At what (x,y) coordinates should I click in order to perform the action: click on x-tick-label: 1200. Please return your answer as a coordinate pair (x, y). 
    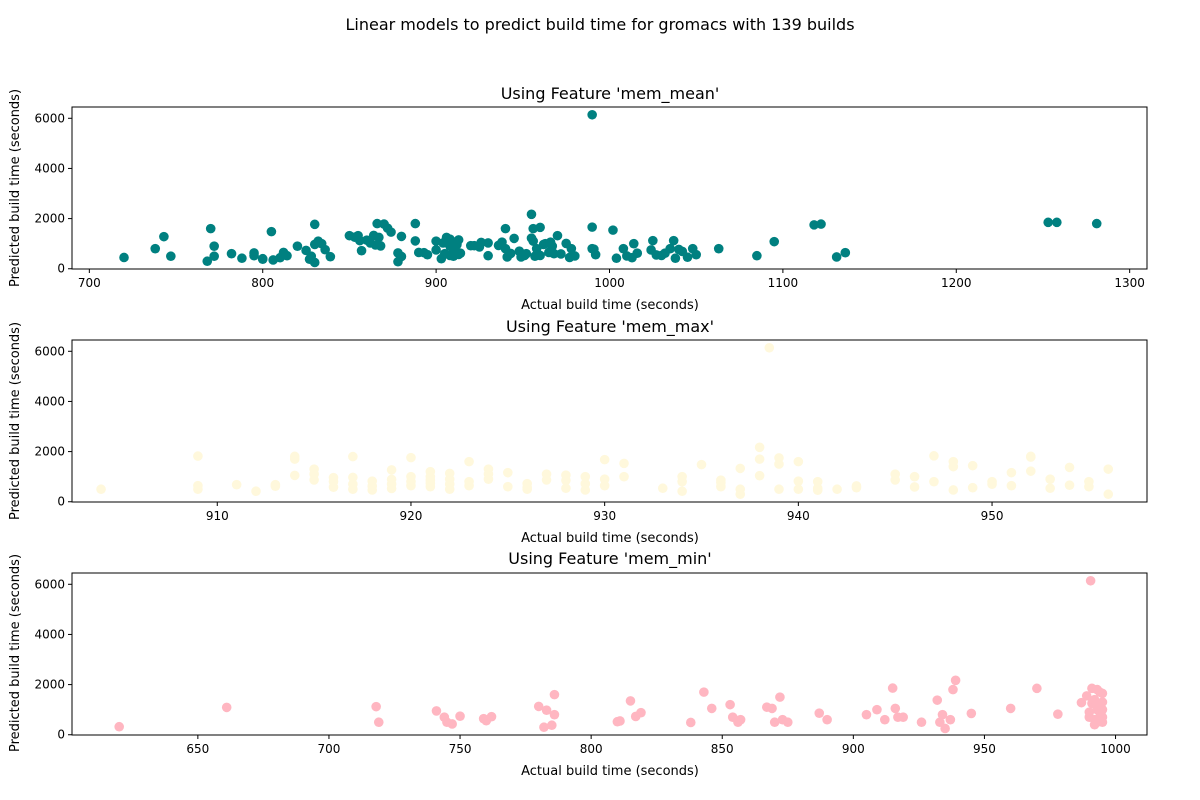
    Looking at the image, I should click on (956, 283).